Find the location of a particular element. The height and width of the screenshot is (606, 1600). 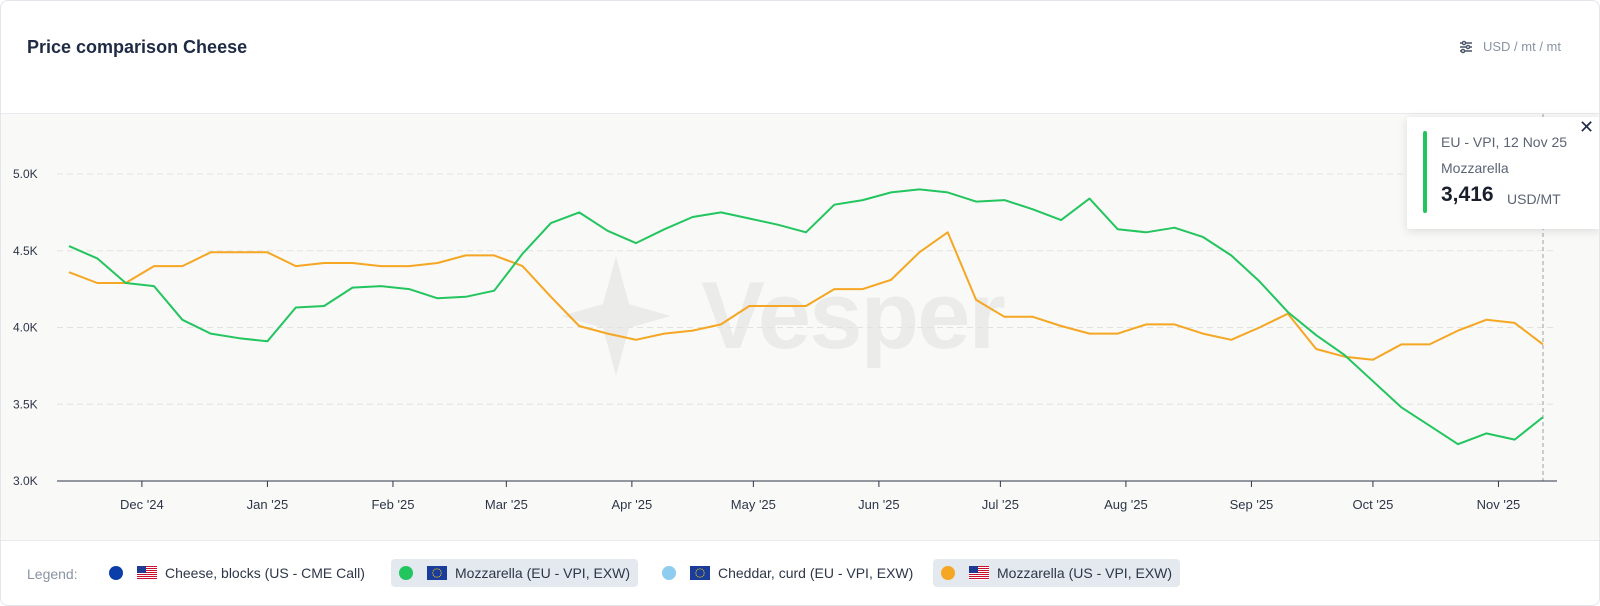

y-tick-label: 4.0K is located at coordinates (25, 328).